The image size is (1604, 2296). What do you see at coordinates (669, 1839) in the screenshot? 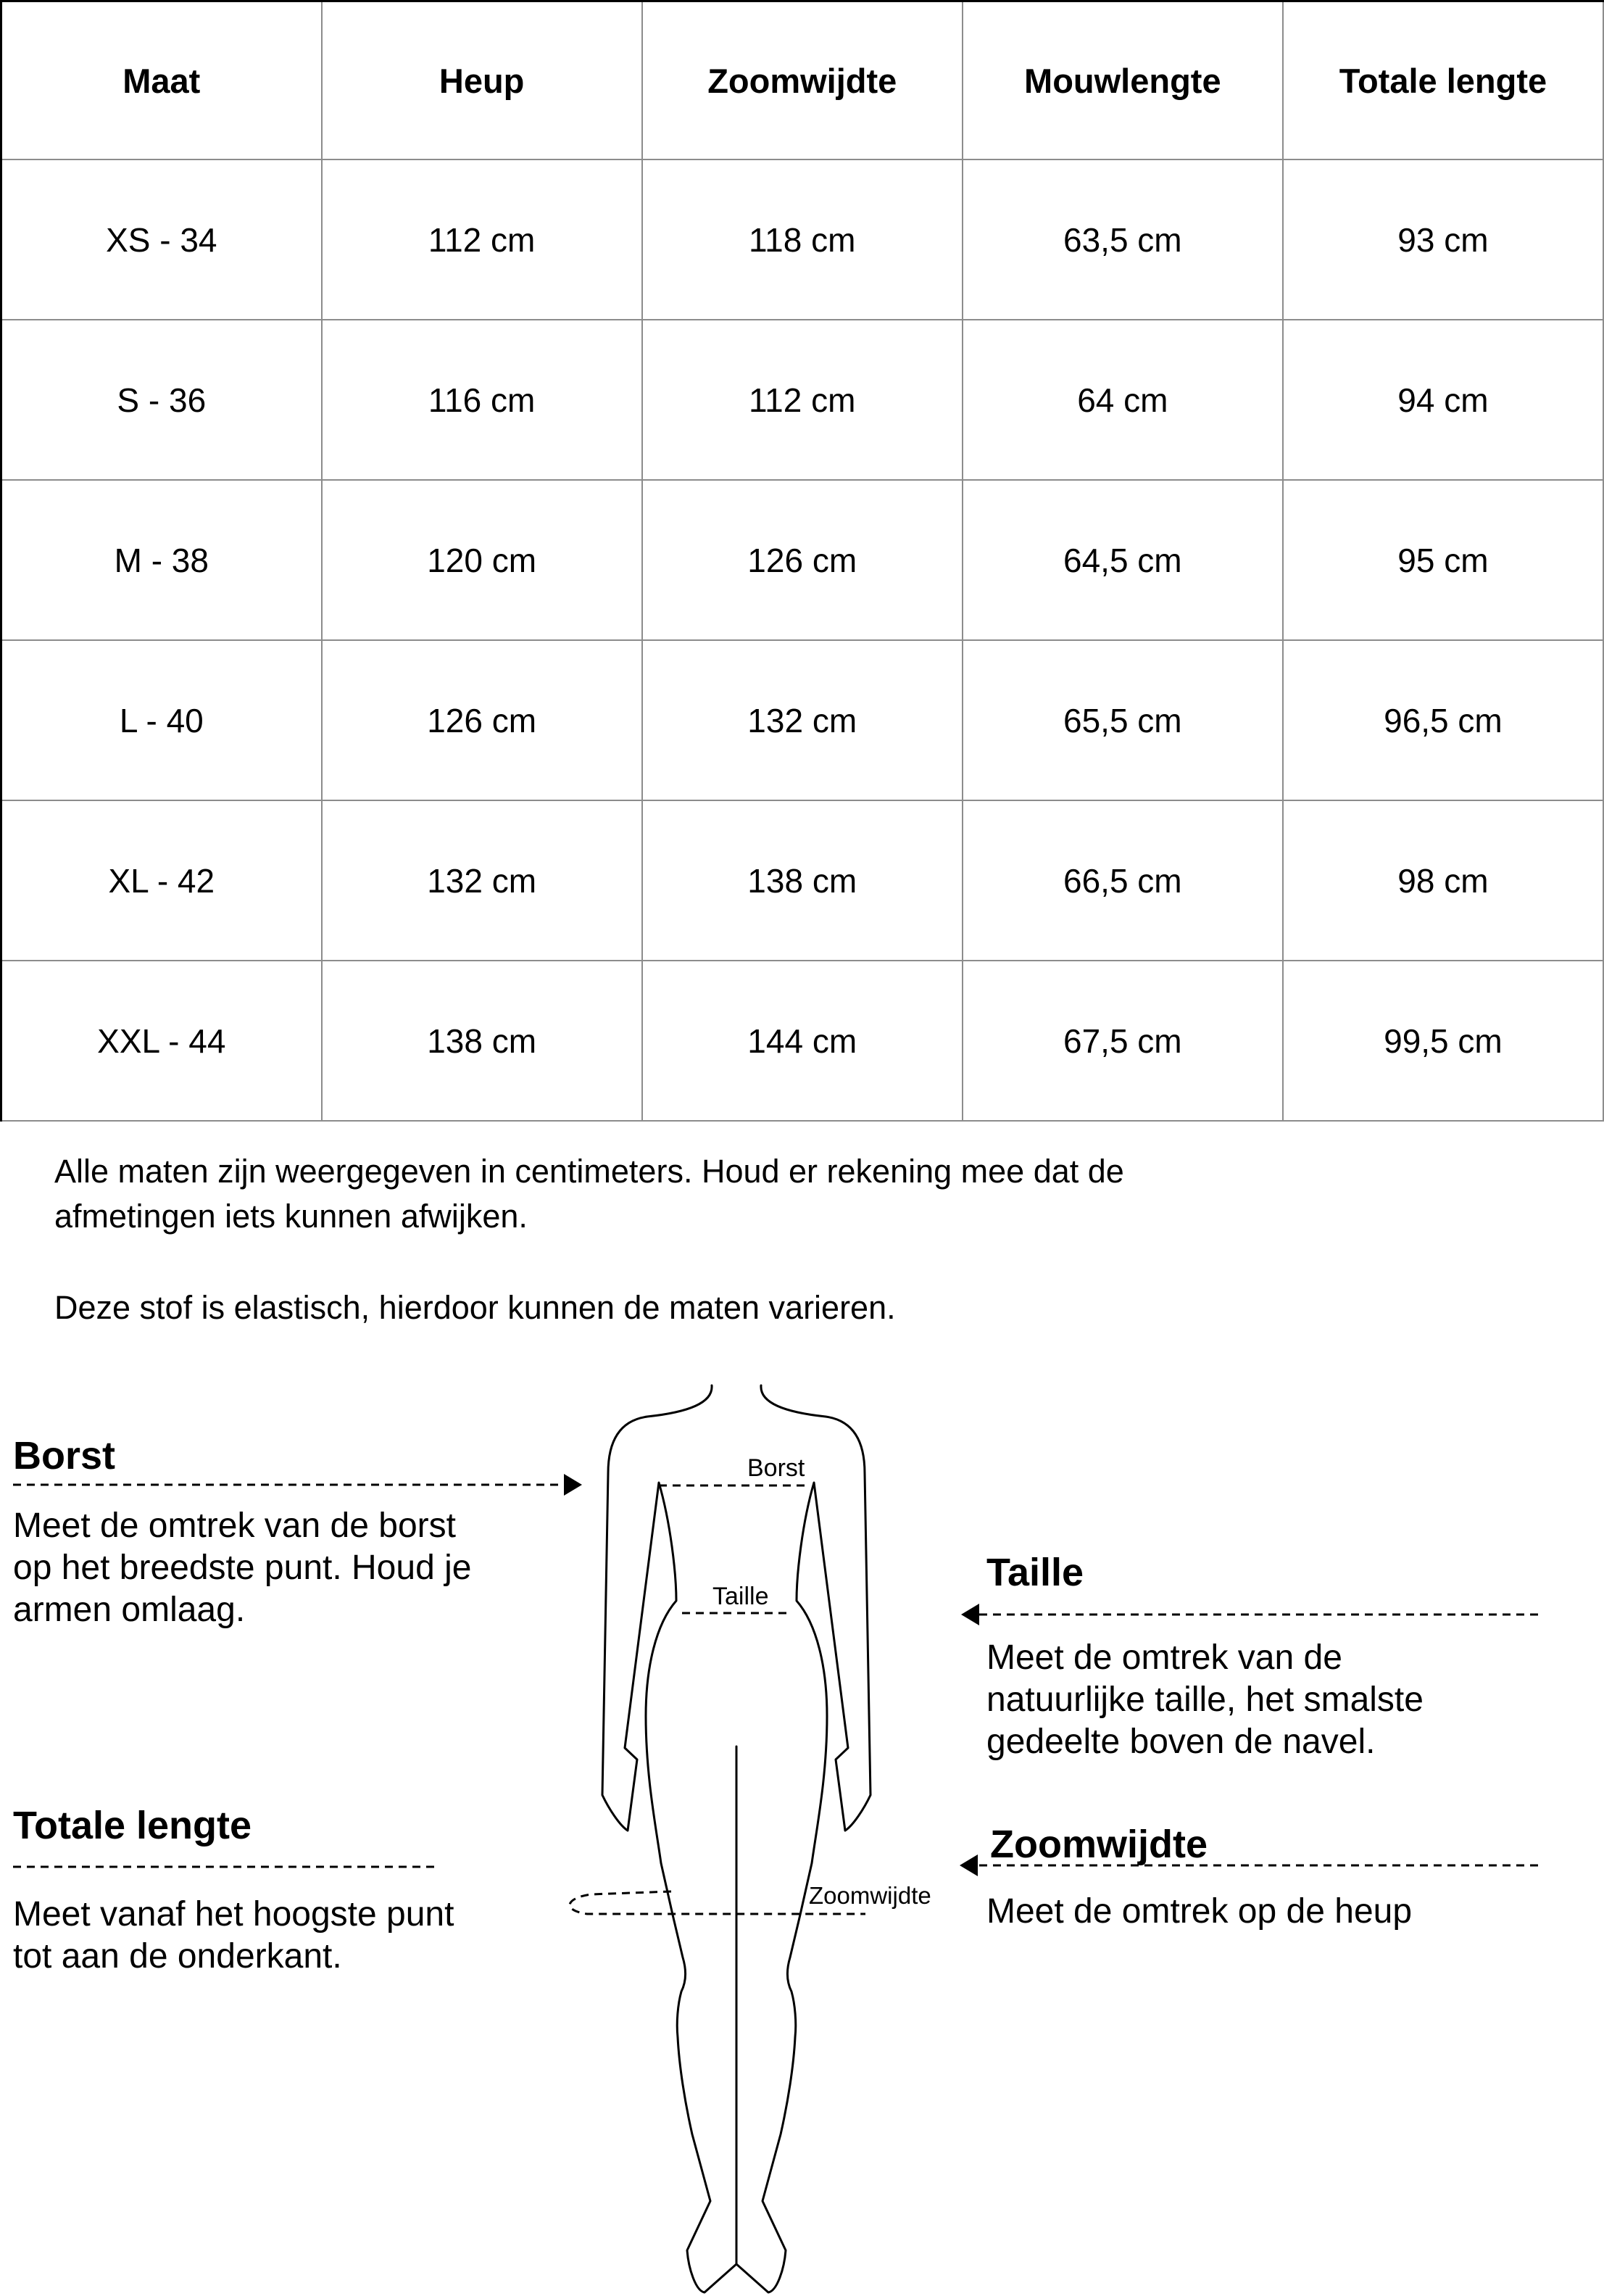
I see `body-outline-left` at bounding box center [669, 1839].